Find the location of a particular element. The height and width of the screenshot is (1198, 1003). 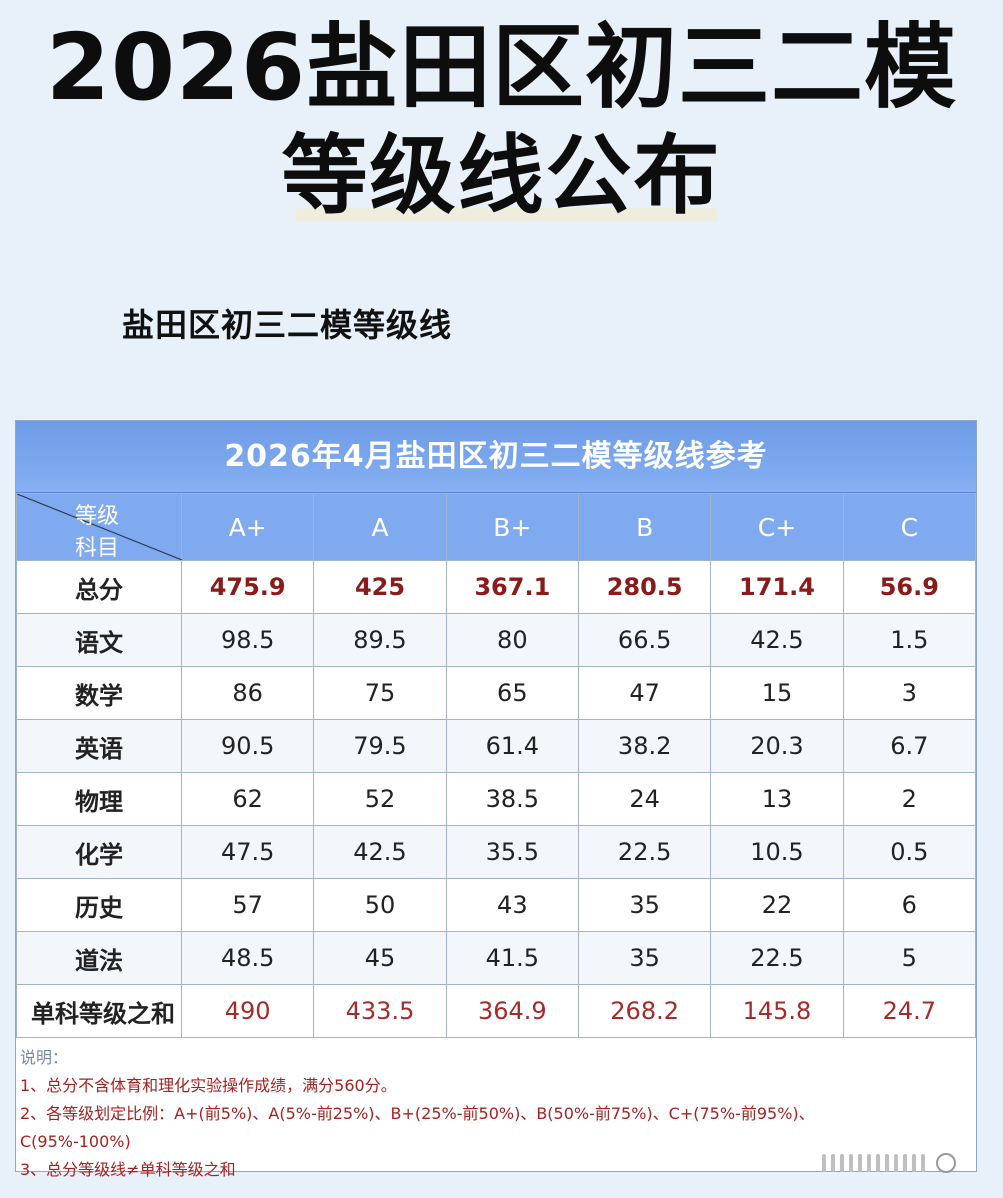

score-cell: 41.5 is located at coordinates (512, 958).